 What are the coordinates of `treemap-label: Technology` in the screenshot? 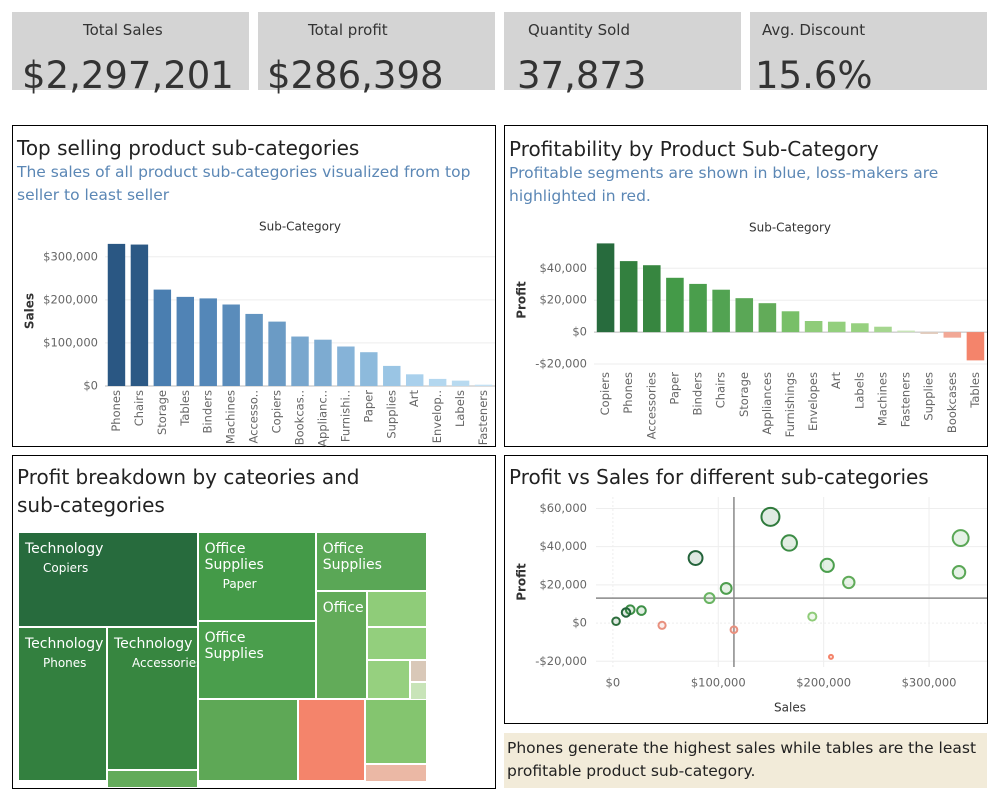 It's located at (64, 549).